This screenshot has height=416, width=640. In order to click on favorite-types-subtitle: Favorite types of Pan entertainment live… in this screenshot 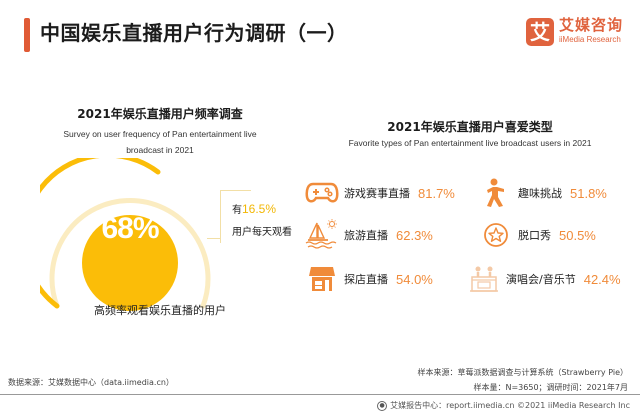, I will do `click(470, 143)`.